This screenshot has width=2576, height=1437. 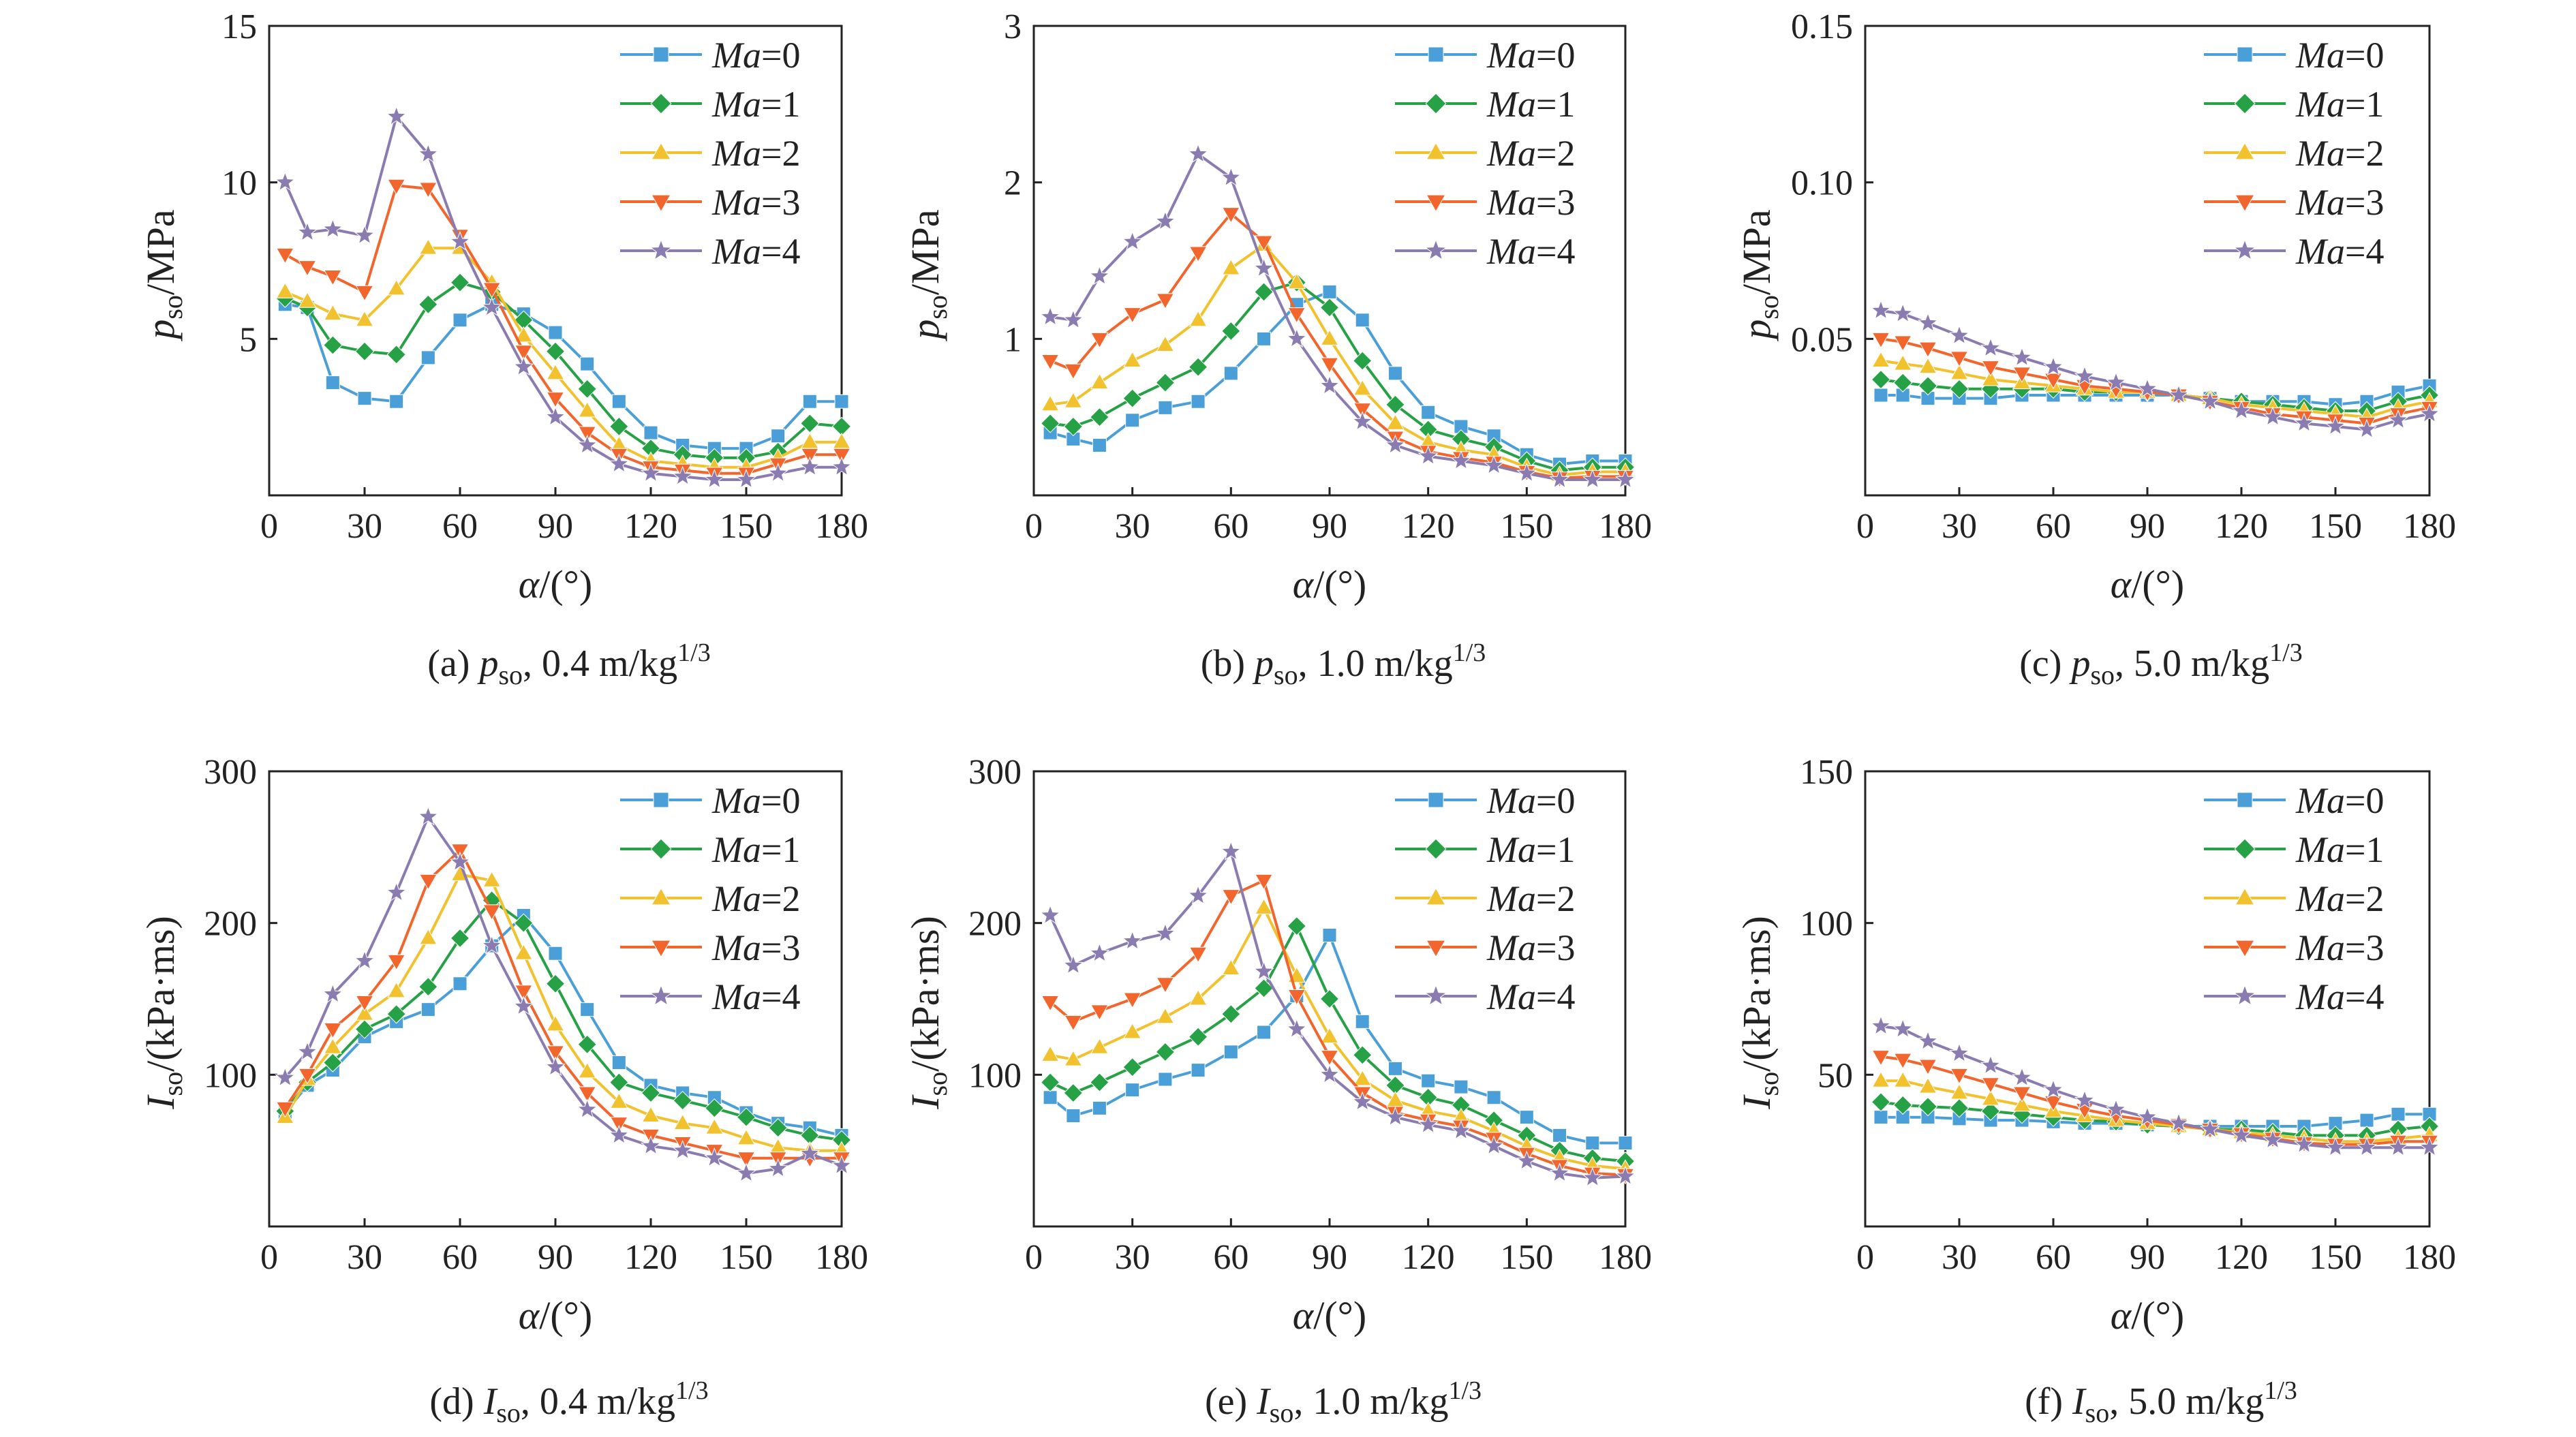 I want to click on series-Ma=3, so click(x=563, y=331).